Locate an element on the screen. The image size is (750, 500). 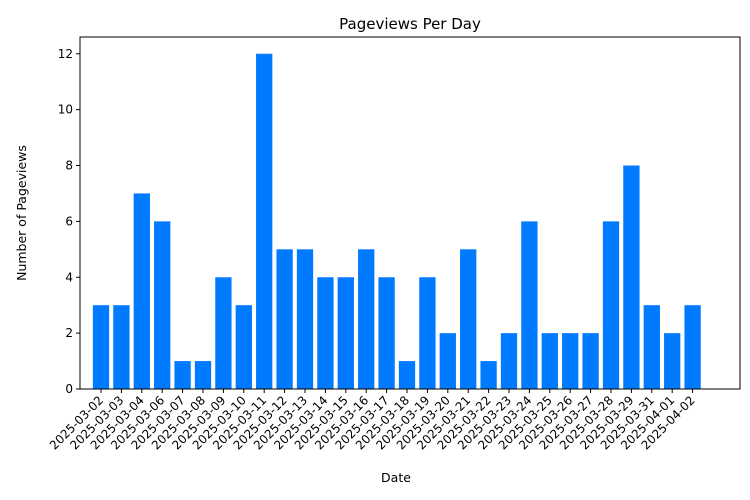
y-tick-label: 12 is located at coordinates (65, 54).